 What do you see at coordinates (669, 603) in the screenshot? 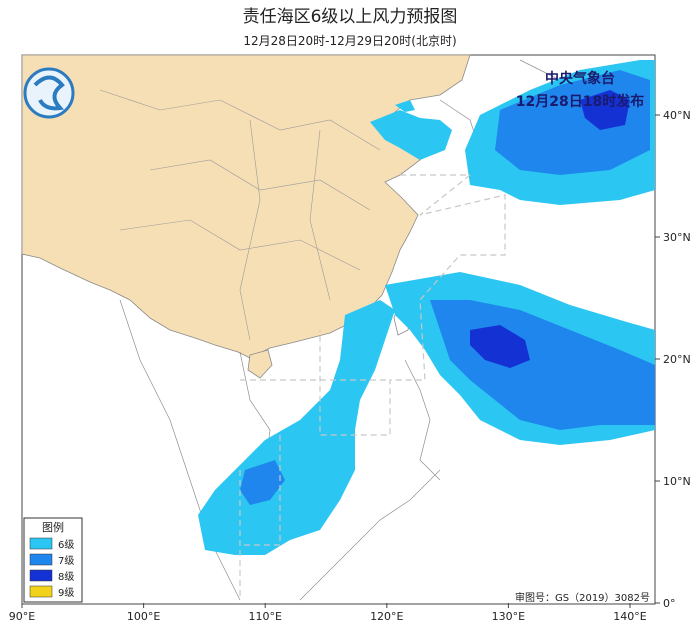
I see `lat-label: 0°` at bounding box center [669, 603].